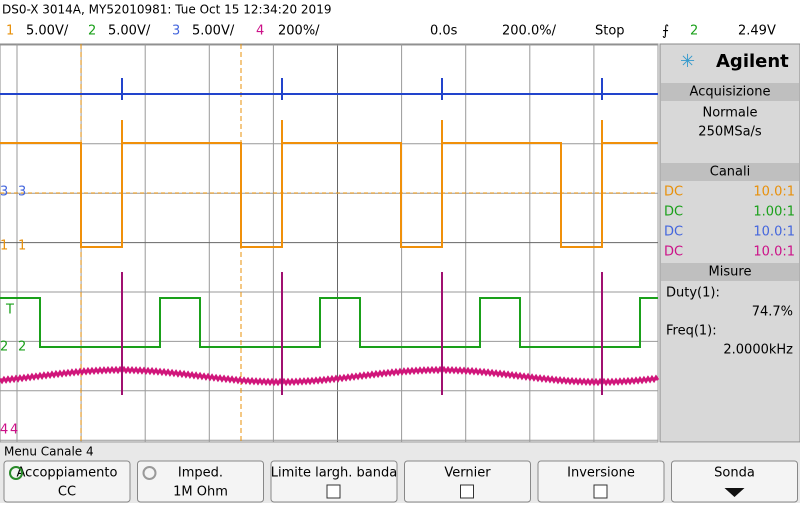  Describe the element at coordinates (200, 473) in the screenshot. I see `softkey-label: Imped.` at that location.